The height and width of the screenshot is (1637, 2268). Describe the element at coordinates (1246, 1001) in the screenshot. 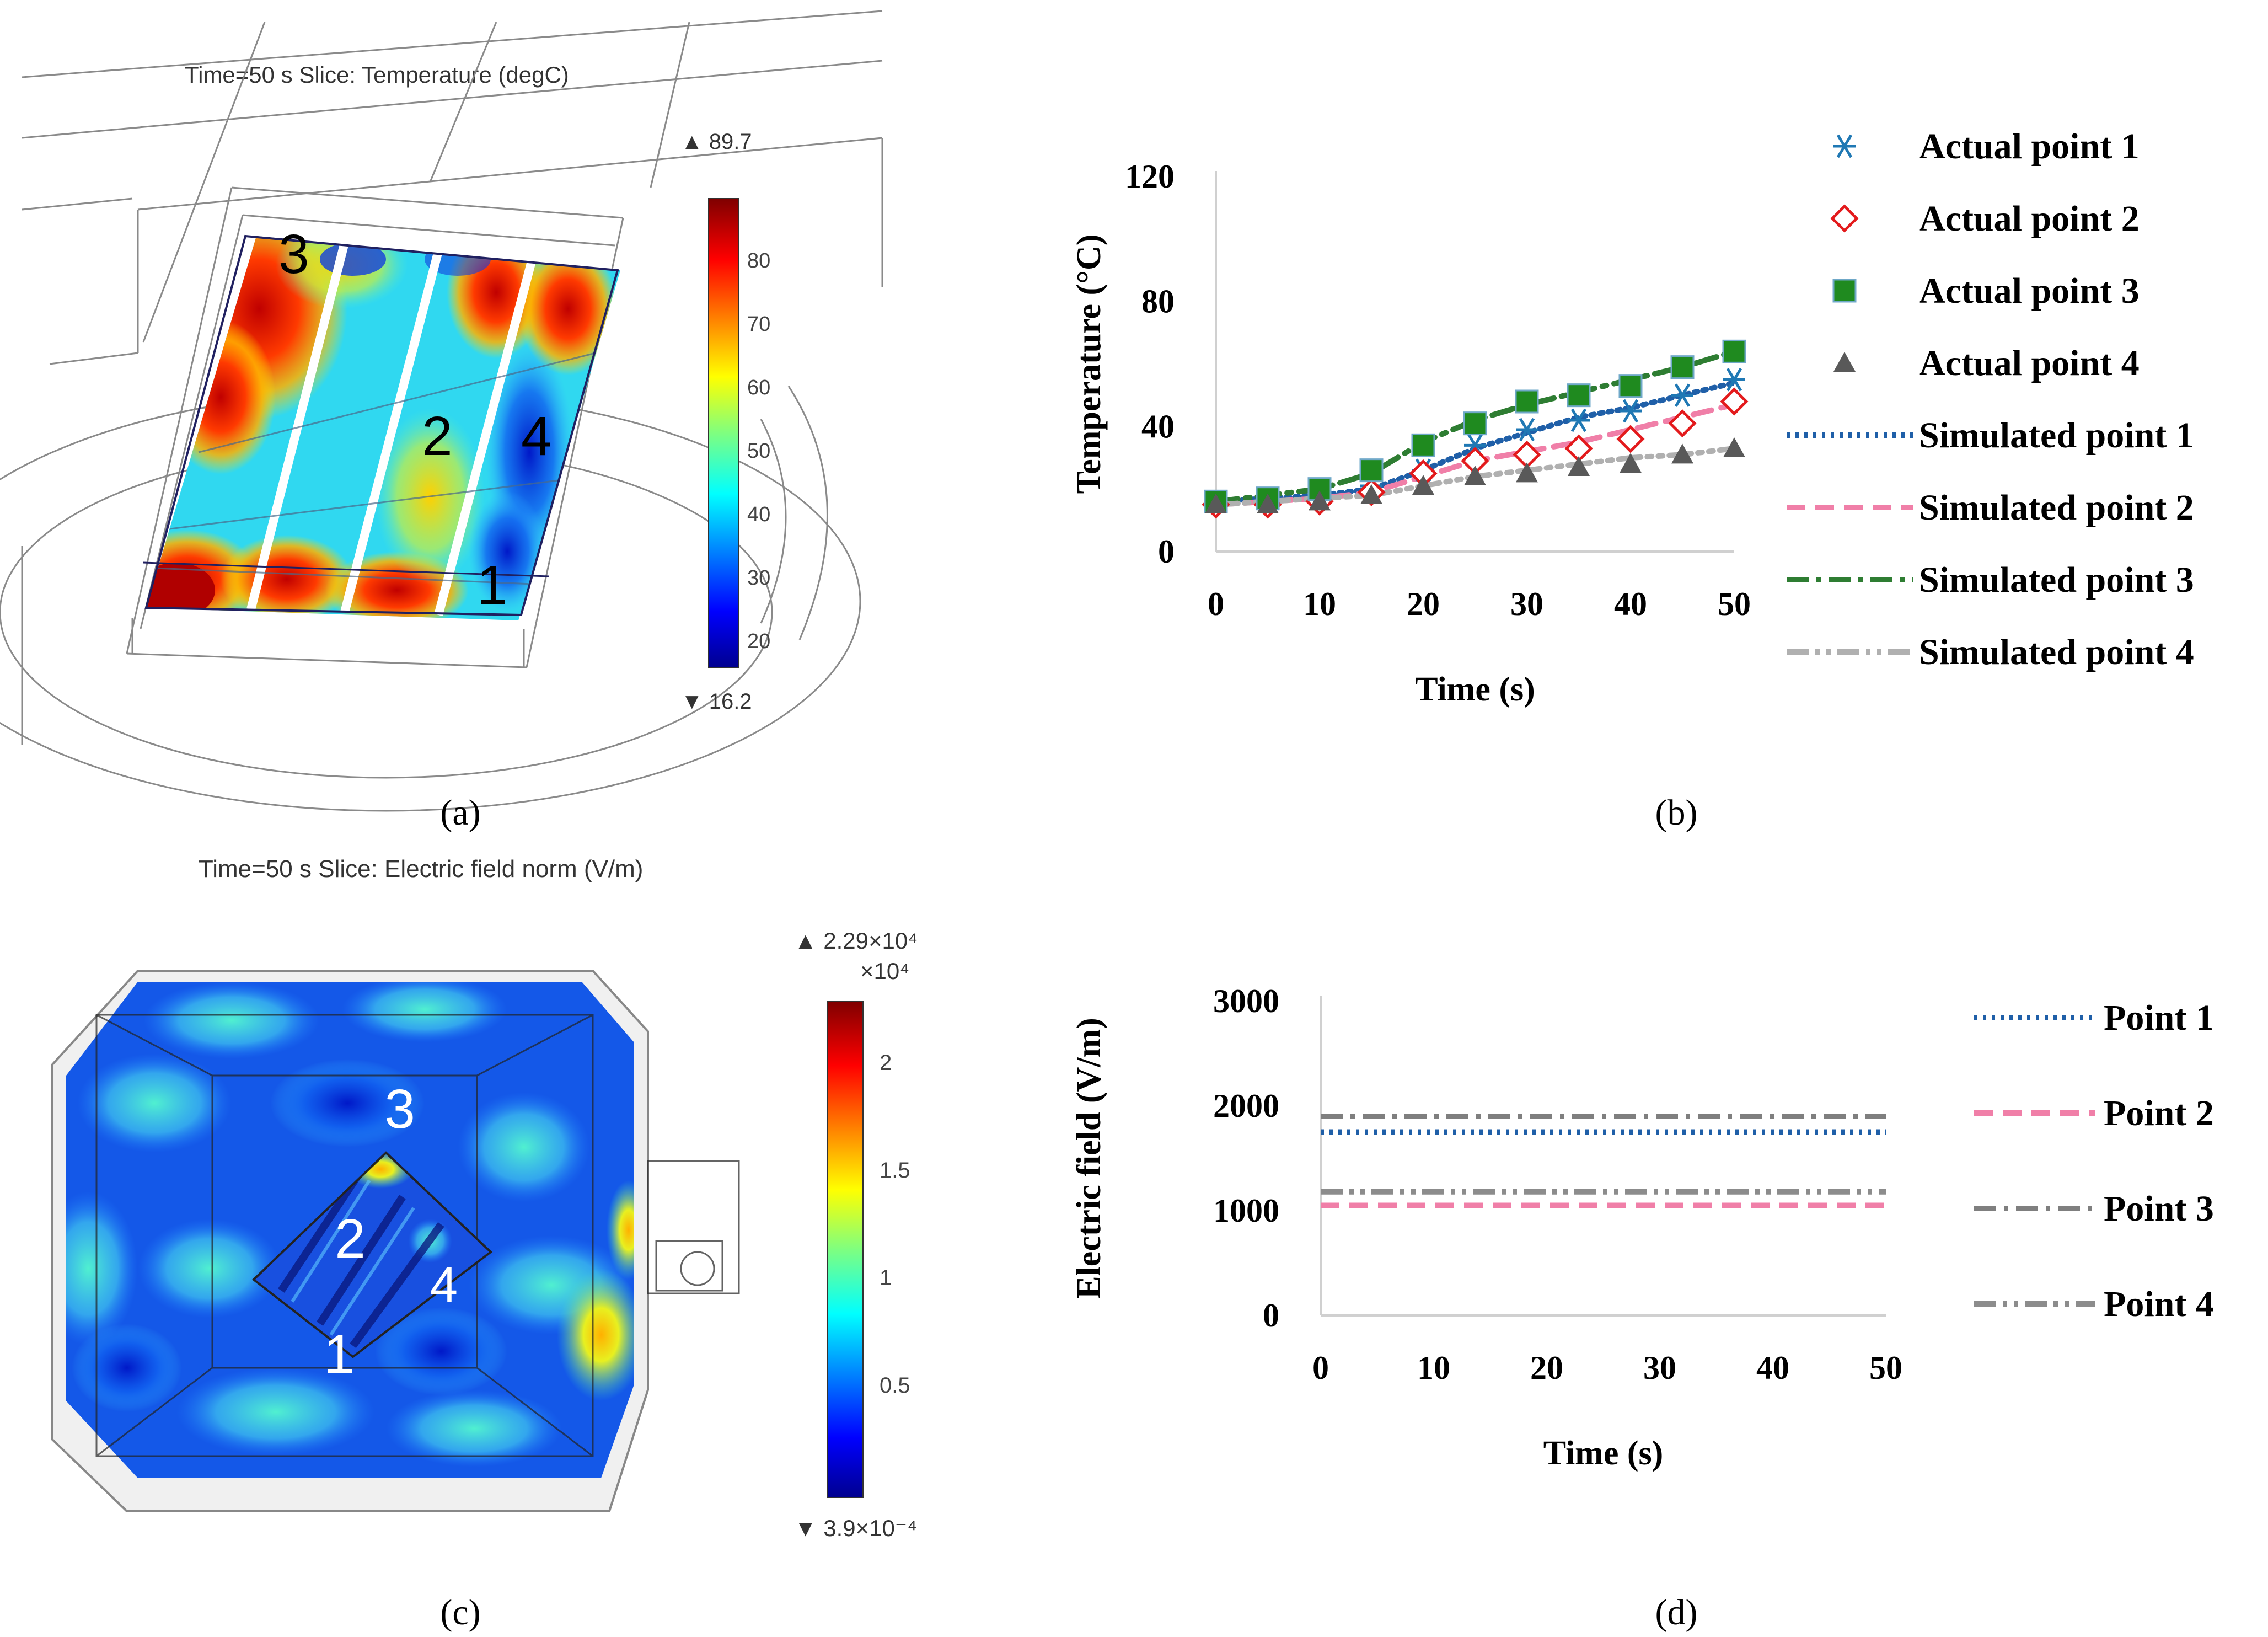

I see `chart-d-y-tick-label: 3000` at that location.